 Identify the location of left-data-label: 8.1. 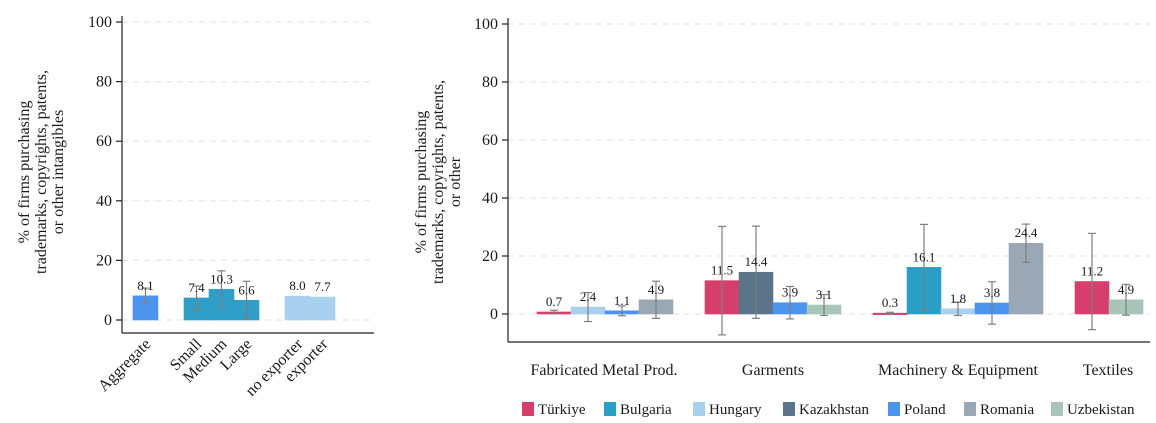
(145, 285).